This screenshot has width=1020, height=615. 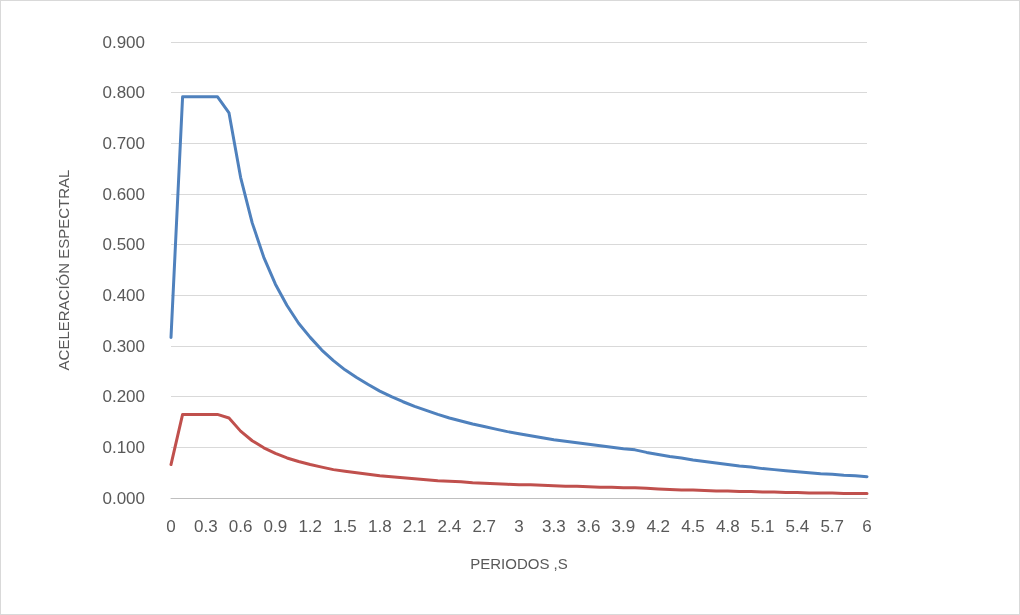 I want to click on x-tick-label: 5.4, so click(x=797, y=526).